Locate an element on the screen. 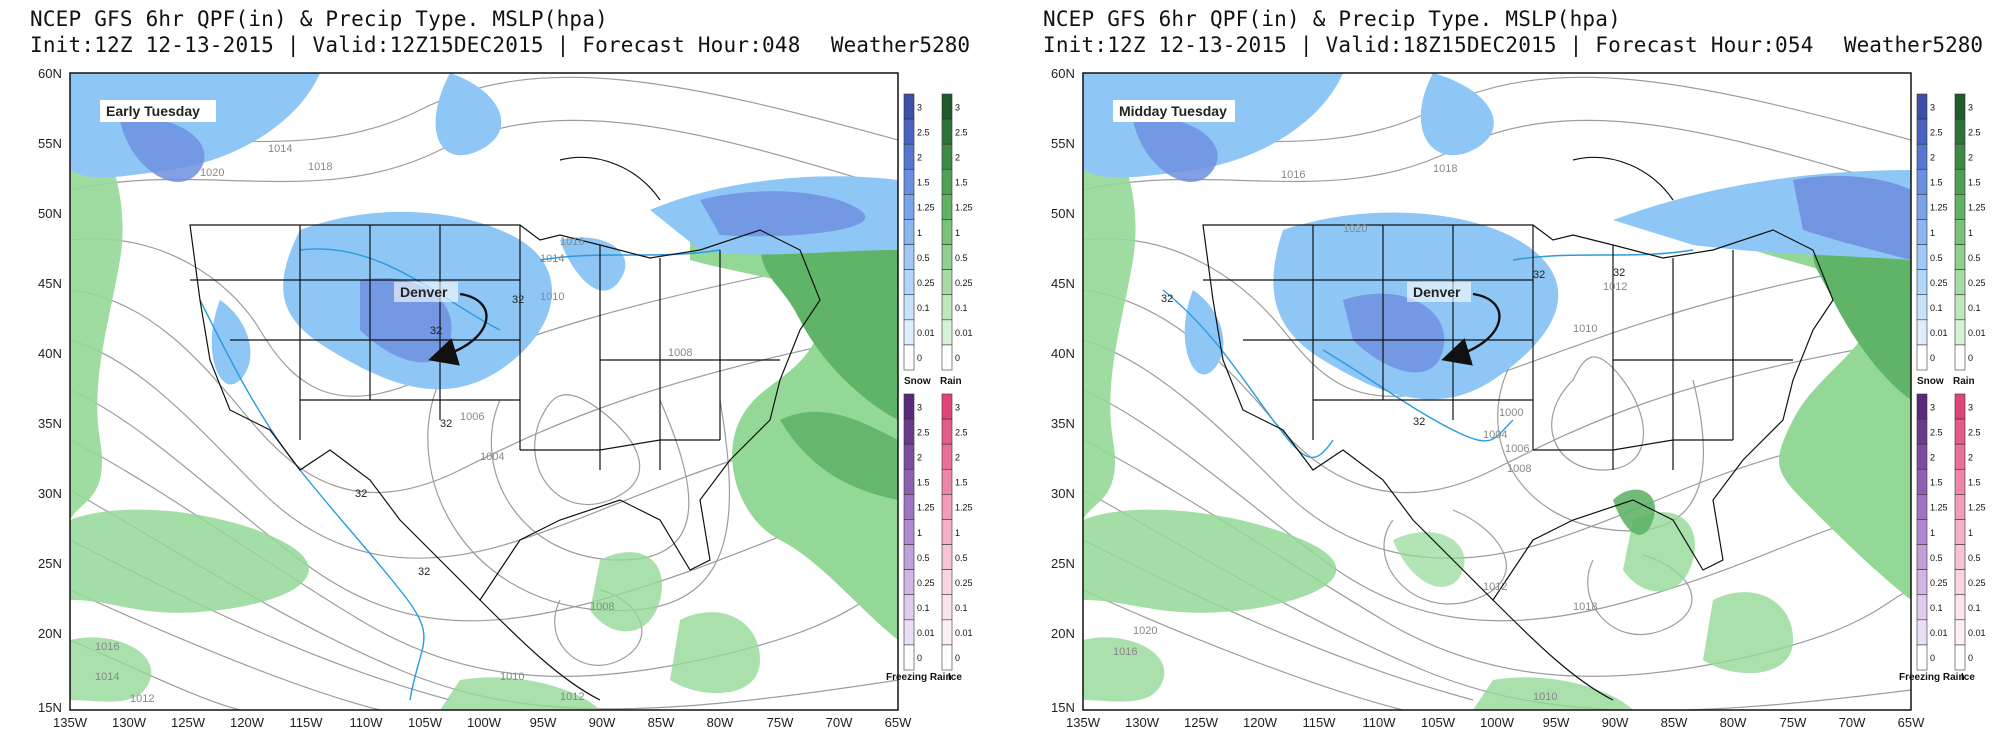 This screenshot has width=2016, height=740. rain-colorbar-tick-label: 0.5 is located at coordinates (1974, 258).